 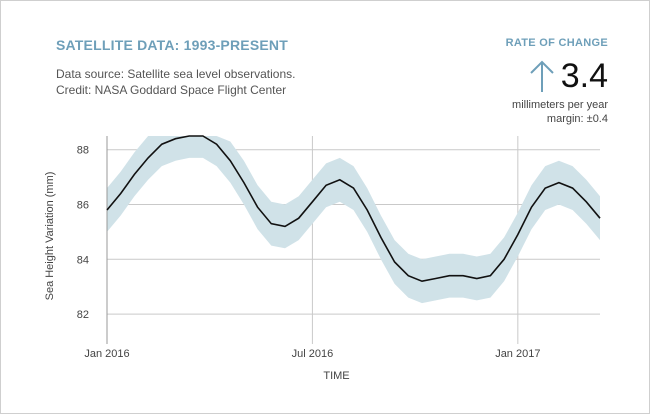 I want to click on y-tick-label: 88, so click(x=83, y=151).